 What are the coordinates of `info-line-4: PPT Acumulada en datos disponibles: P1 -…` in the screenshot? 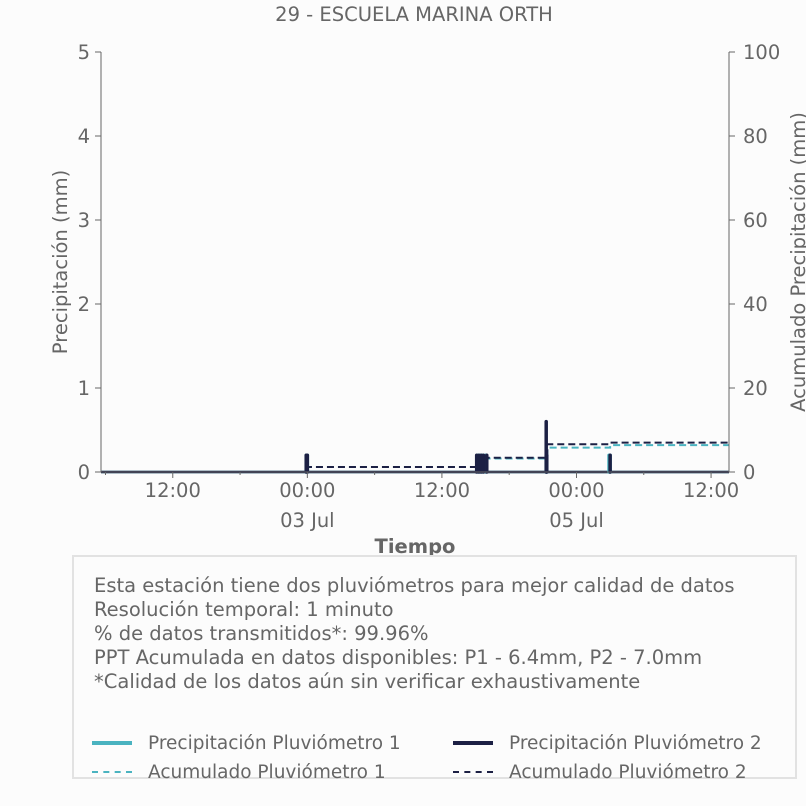 It's located at (398, 657).